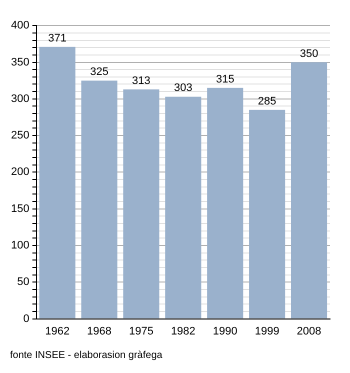 The image size is (350, 373). I want to click on data-label: 303, so click(183, 88).